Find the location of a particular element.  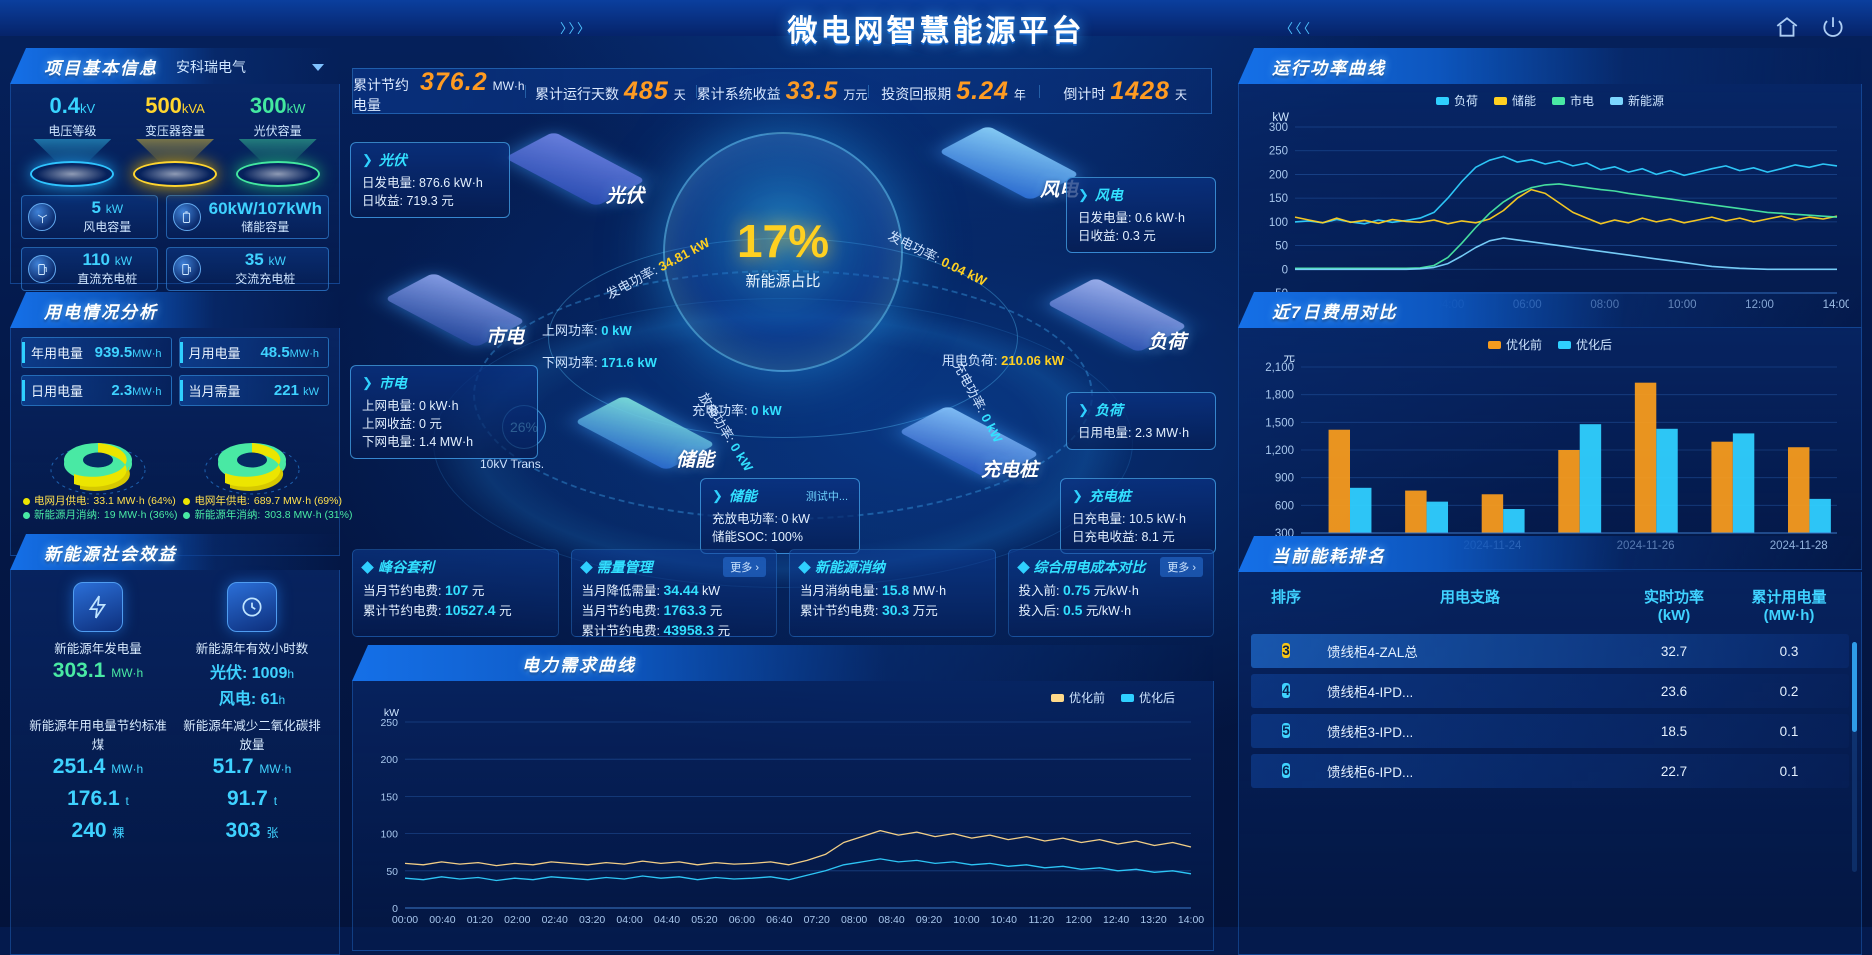

social-item-trees: 240 棵 is located at coordinates (98, 830).